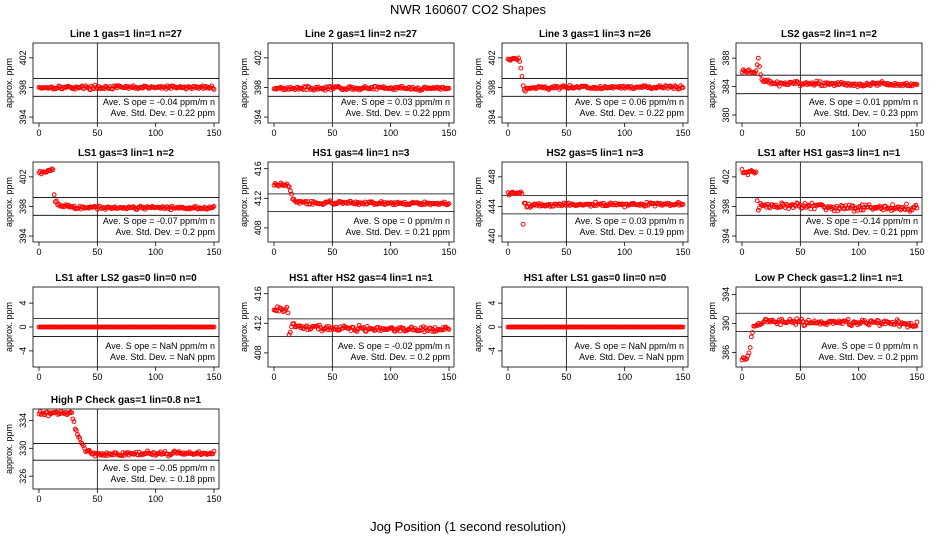 The image size is (936, 540). Describe the element at coordinates (126, 449) in the screenshot. I see `plot-frame` at that location.